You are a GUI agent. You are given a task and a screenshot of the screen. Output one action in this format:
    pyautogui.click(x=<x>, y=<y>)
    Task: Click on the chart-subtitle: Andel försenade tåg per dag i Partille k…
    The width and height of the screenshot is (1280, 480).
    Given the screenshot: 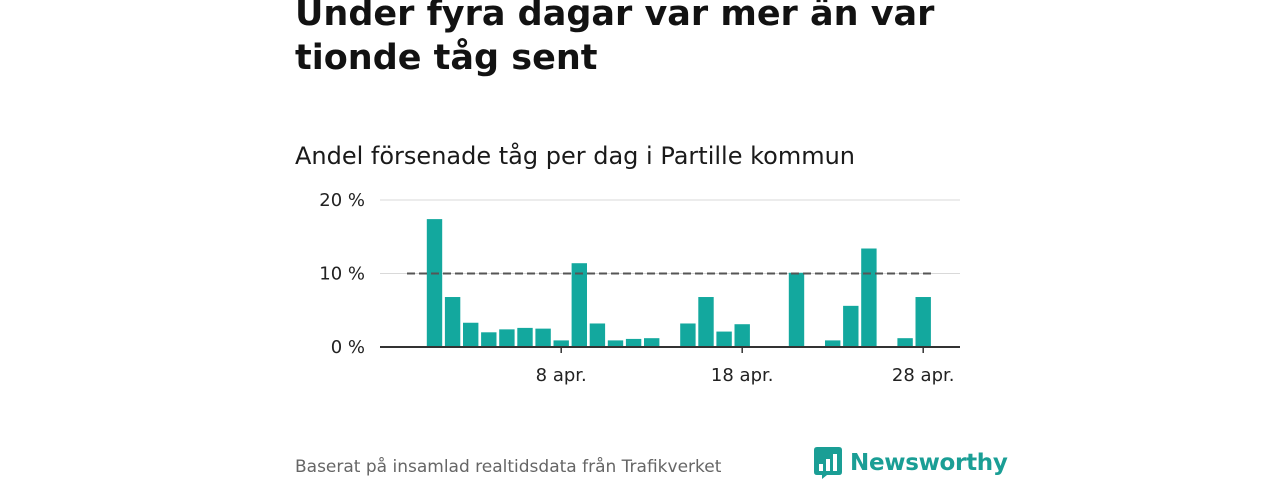 What is the action you would take?
    pyautogui.click(x=575, y=156)
    